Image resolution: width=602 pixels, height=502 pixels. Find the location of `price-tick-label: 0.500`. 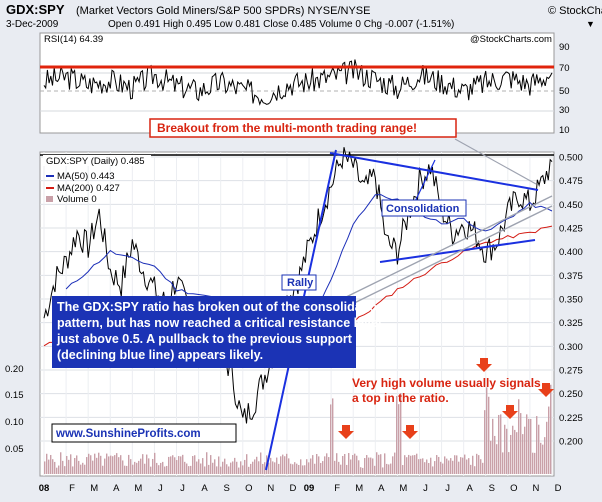

price-tick-label: 0.500 is located at coordinates (571, 158).